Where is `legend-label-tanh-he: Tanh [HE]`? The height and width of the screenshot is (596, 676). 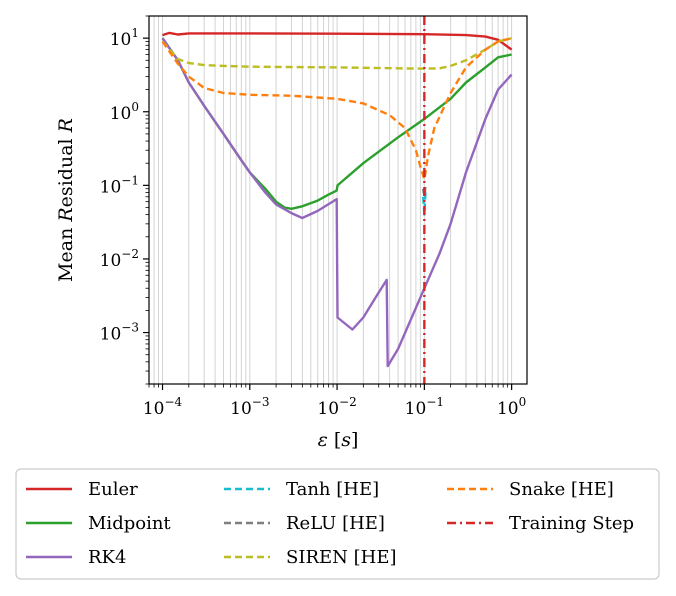 legend-label-tanh-he: Tanh [HE] is located at coordinates (332, 489).